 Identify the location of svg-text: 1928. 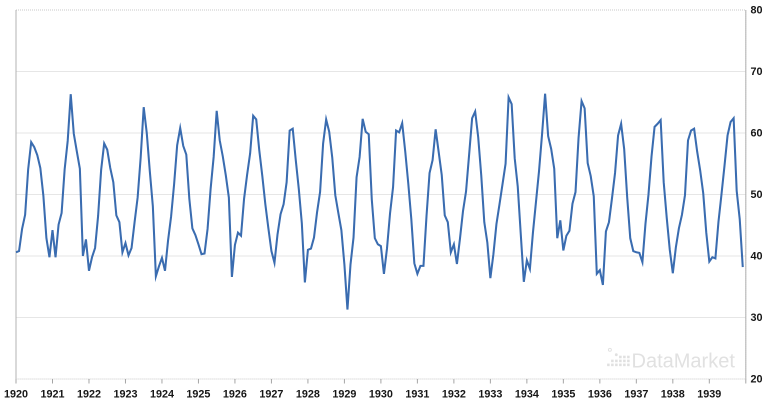
(308, 395).